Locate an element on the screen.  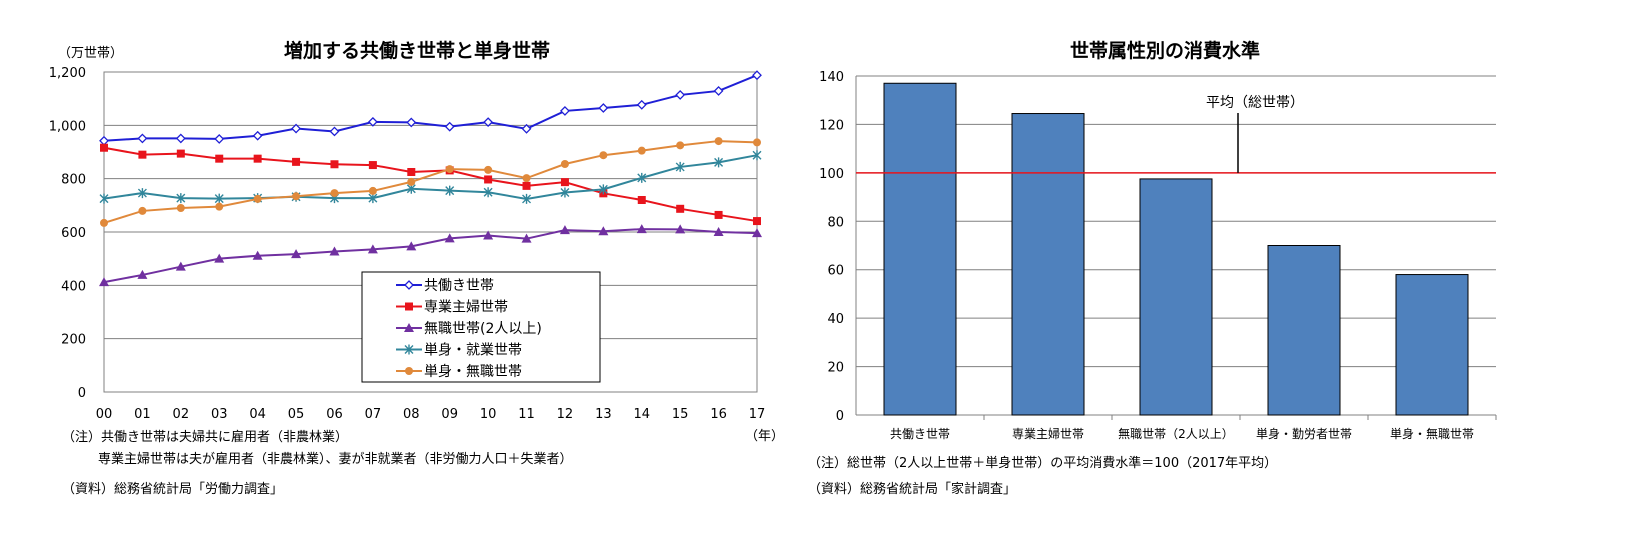
left-x-tick-label: 07 is located at coordinates (373, 414).